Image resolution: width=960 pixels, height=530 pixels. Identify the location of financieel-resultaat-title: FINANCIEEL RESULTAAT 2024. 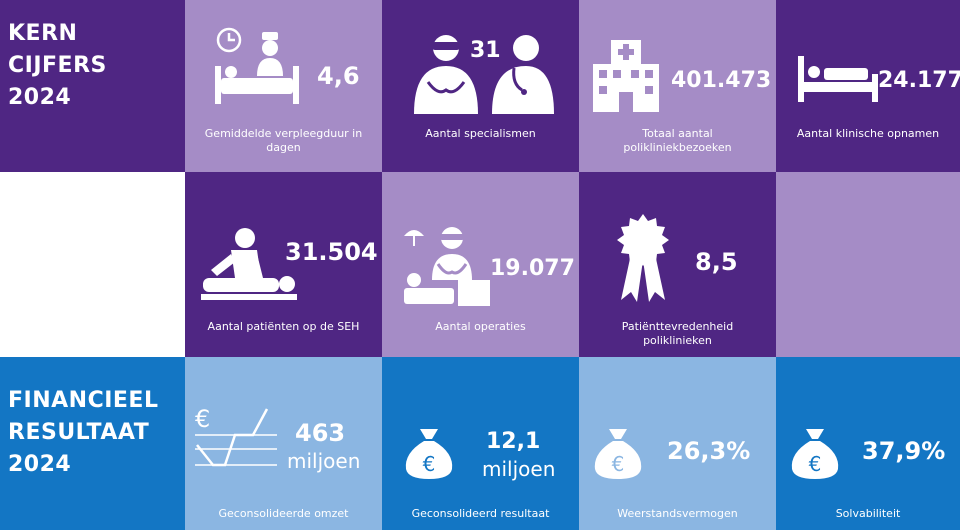
(83, 432).